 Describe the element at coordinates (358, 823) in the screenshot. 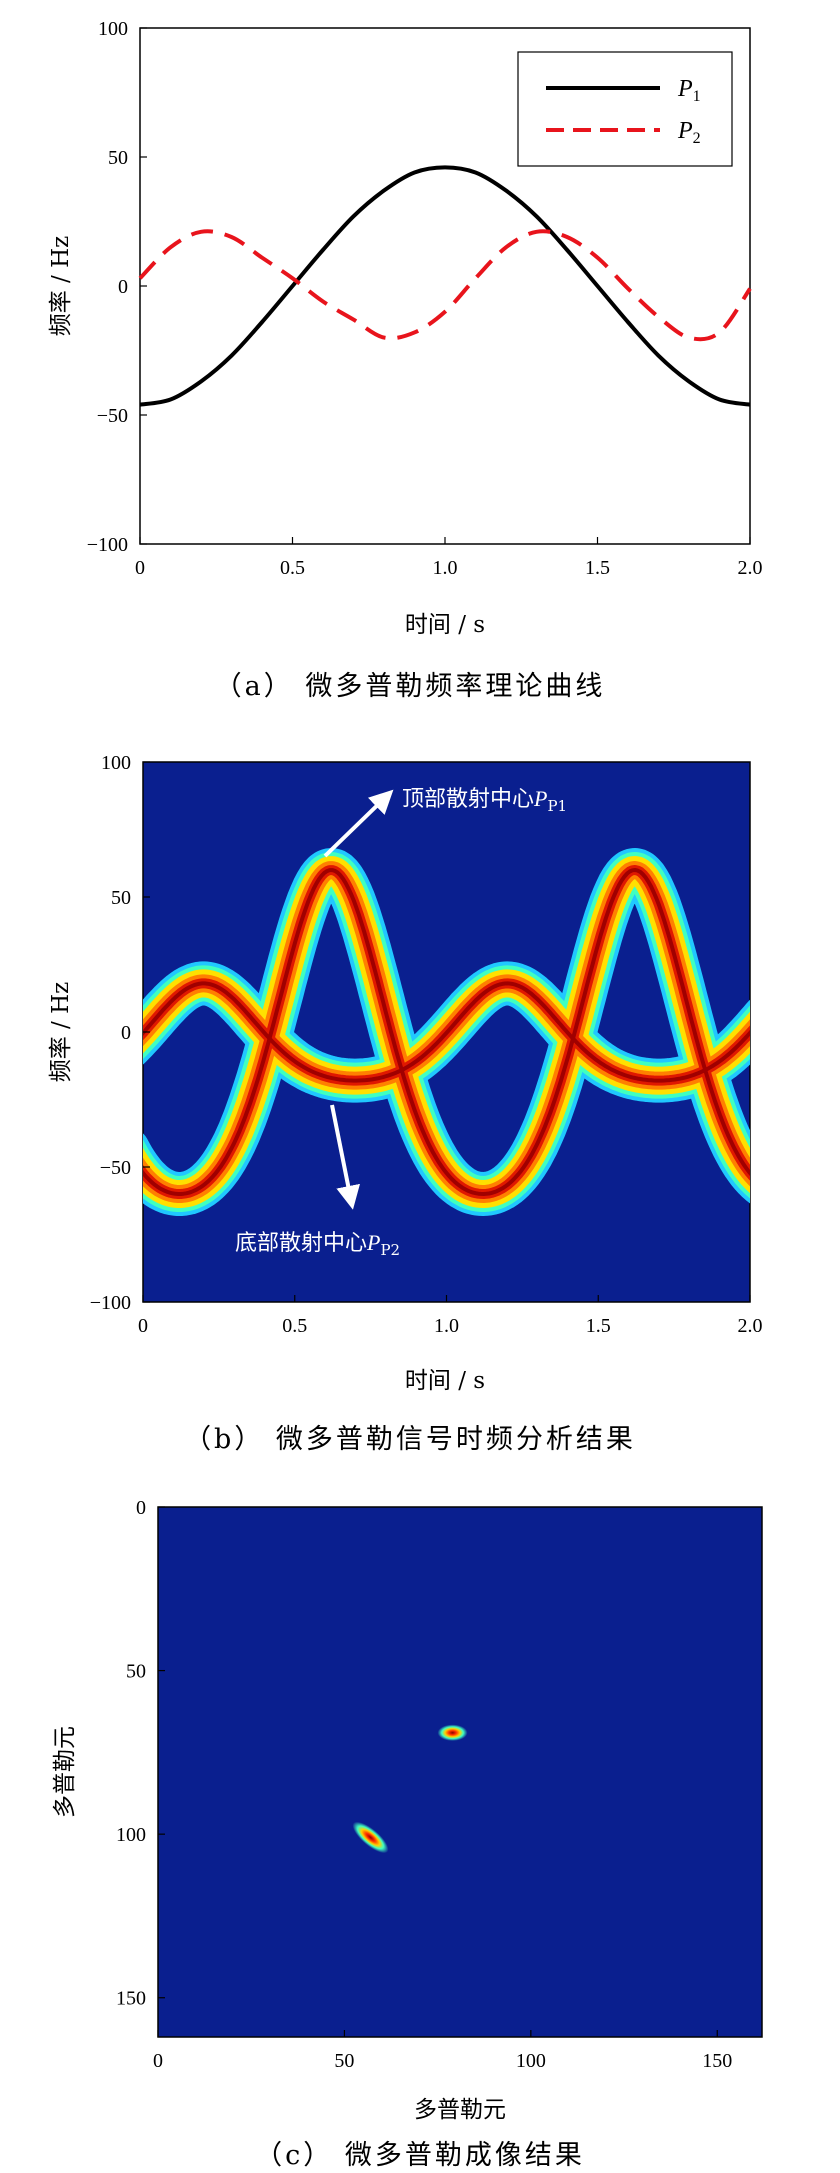

I see `annotation-arrow-p1` at that location.